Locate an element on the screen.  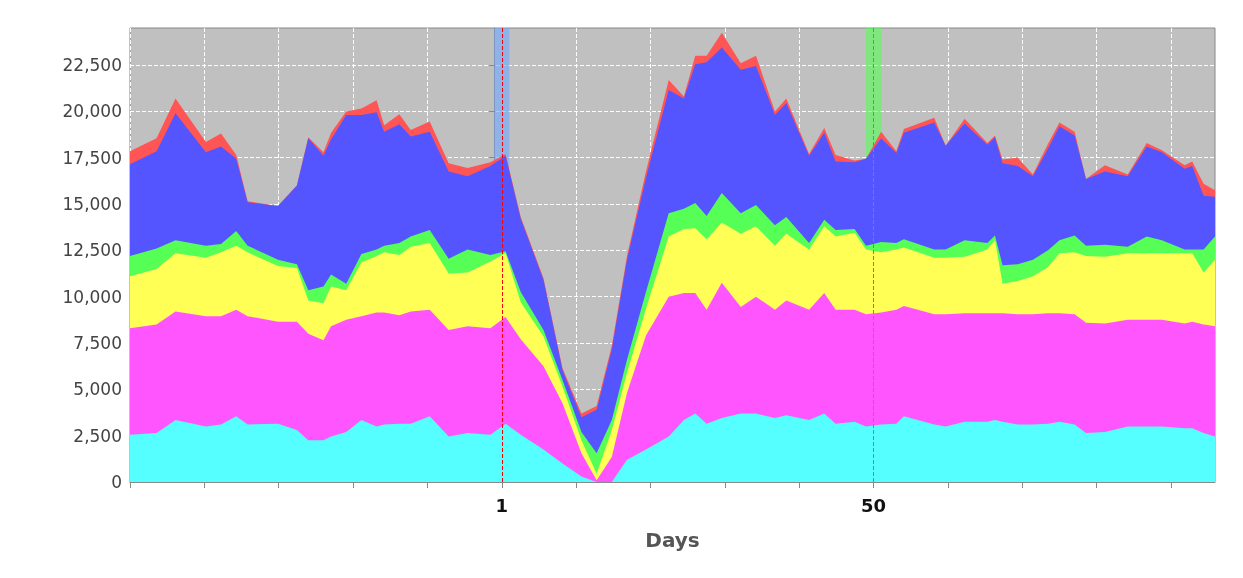
y-tick-label: 20,000 is located at coordinates (92, 111).